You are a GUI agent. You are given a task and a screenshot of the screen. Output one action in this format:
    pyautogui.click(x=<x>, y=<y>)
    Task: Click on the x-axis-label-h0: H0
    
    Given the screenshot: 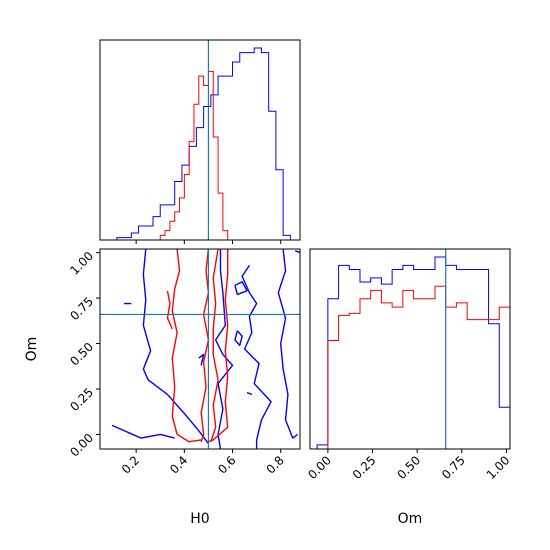 What is the action you would take?
    pyautogui.click(x=199, y=519)
    